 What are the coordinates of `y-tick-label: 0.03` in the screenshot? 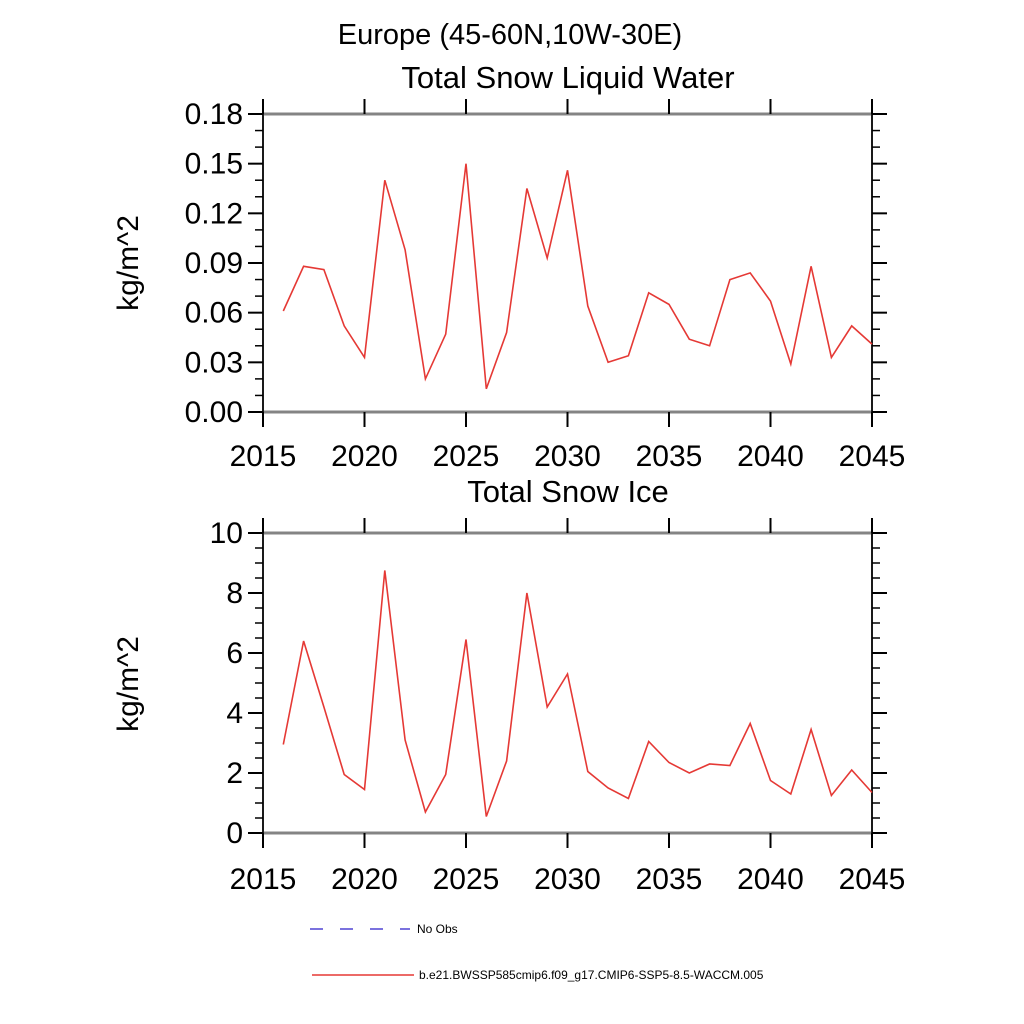 It's located at (214, 362).